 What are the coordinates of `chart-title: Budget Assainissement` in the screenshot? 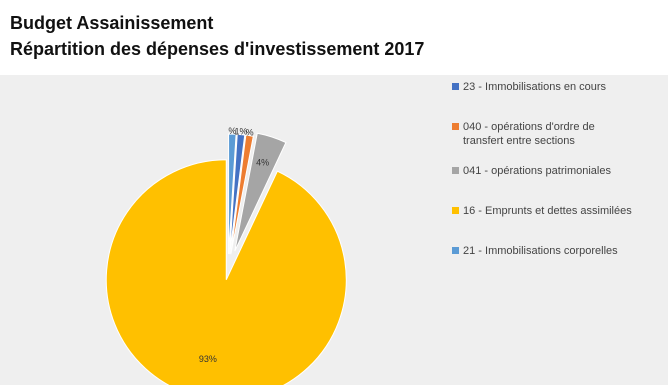 It's located at (112, 23).